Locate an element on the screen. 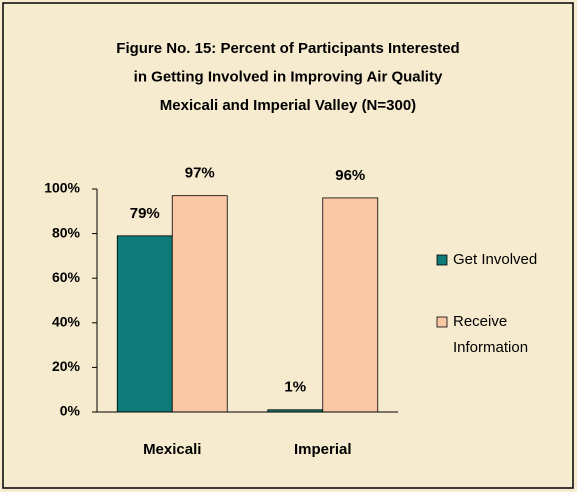  y-tick-label: 100% is located at coordinates (62, 188).